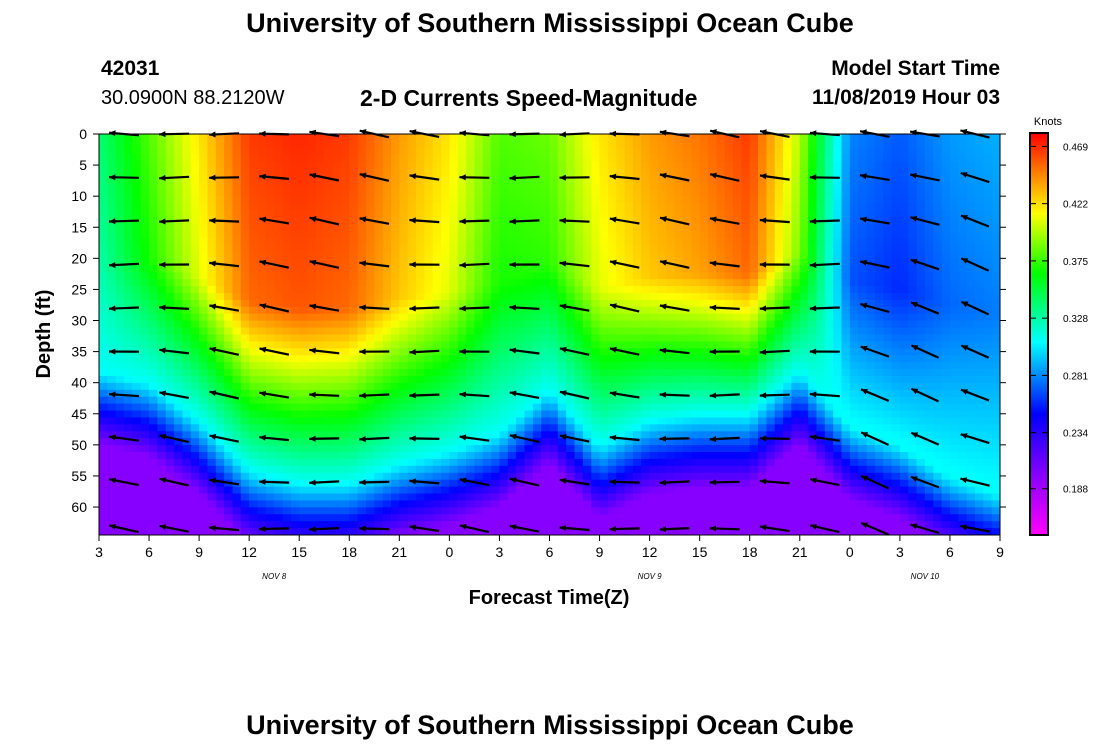  I want to click on plot-title: 2-D Currents Speed-Magnitude, so click(529, 98).